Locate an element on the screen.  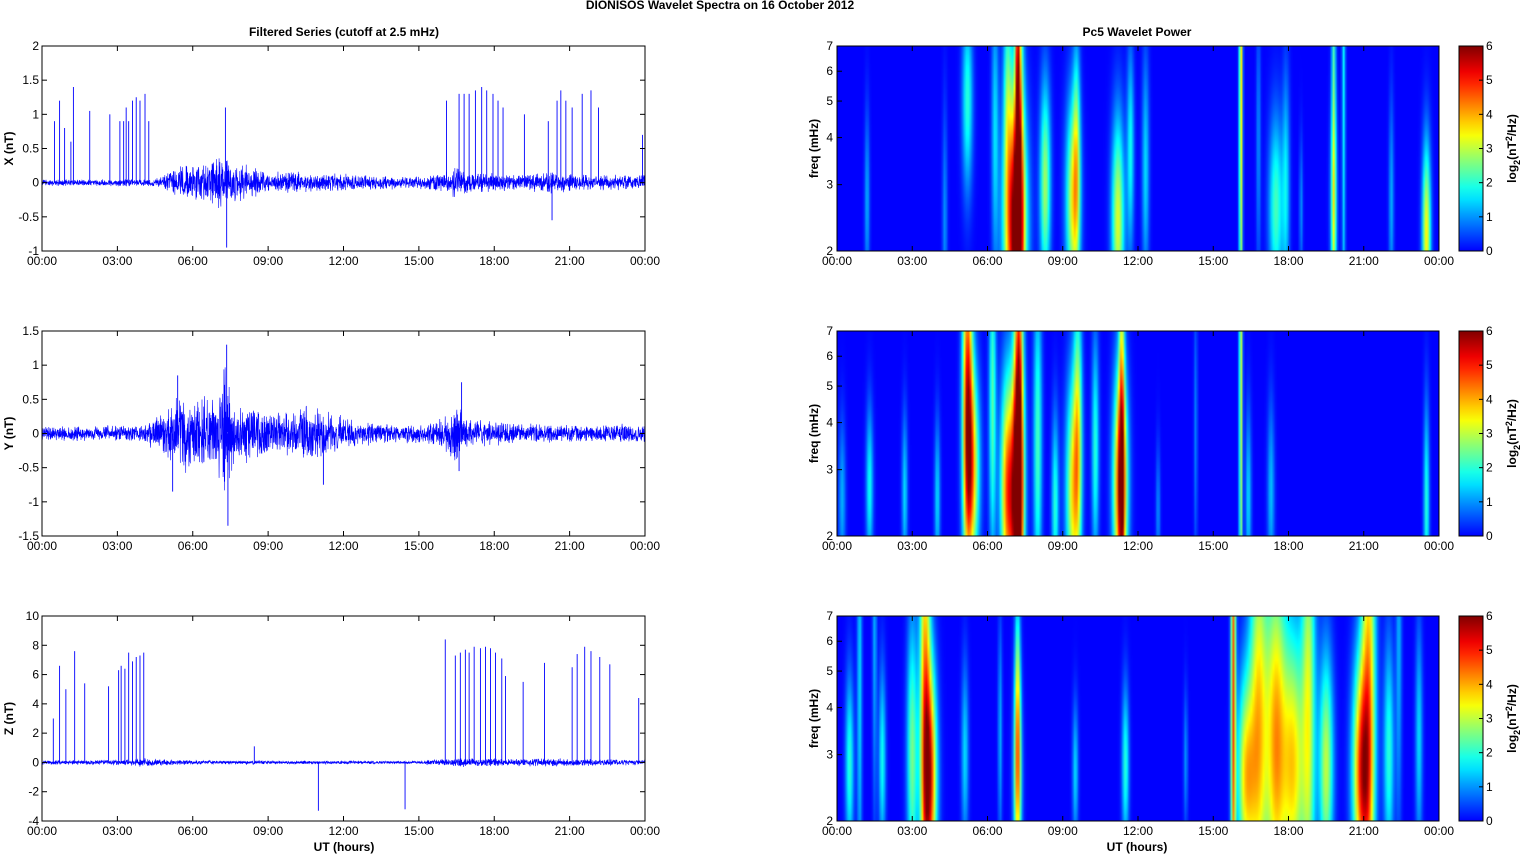
series-y-xtick-label: 09:00 is located at coordinates (268, 546).